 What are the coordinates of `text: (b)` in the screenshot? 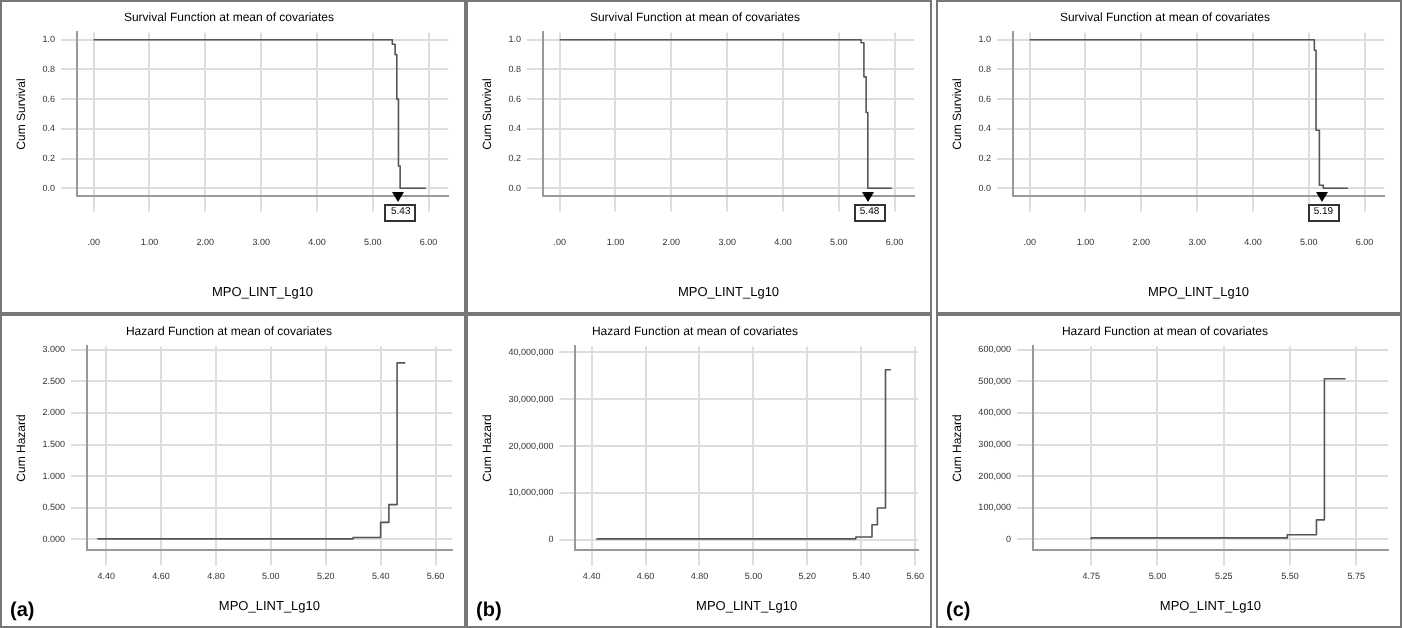 It's located at (489, 610).